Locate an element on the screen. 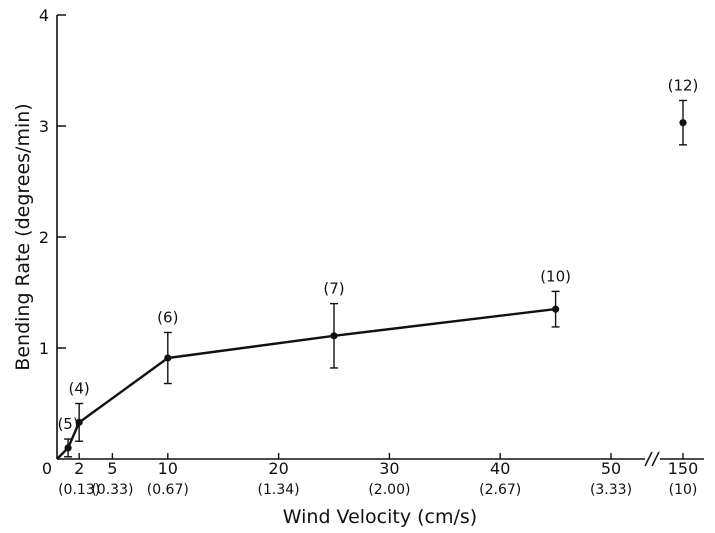 The width and height of the screenshot is (715, 533). y-axis-title: Bending Rate (degrees/min) is located at coordinates (23, 236).